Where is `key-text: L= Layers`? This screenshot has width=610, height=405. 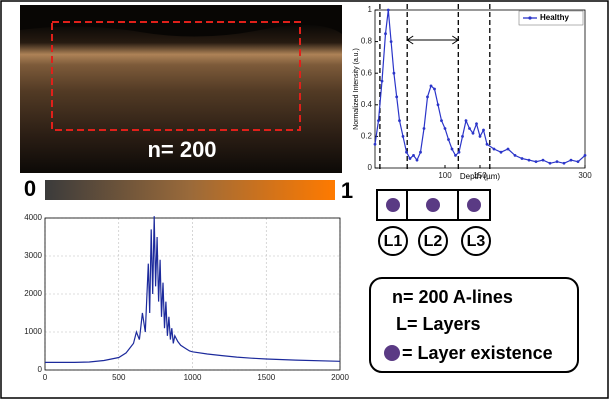
key-text: L= Layers is located at coordinates (438, 324).